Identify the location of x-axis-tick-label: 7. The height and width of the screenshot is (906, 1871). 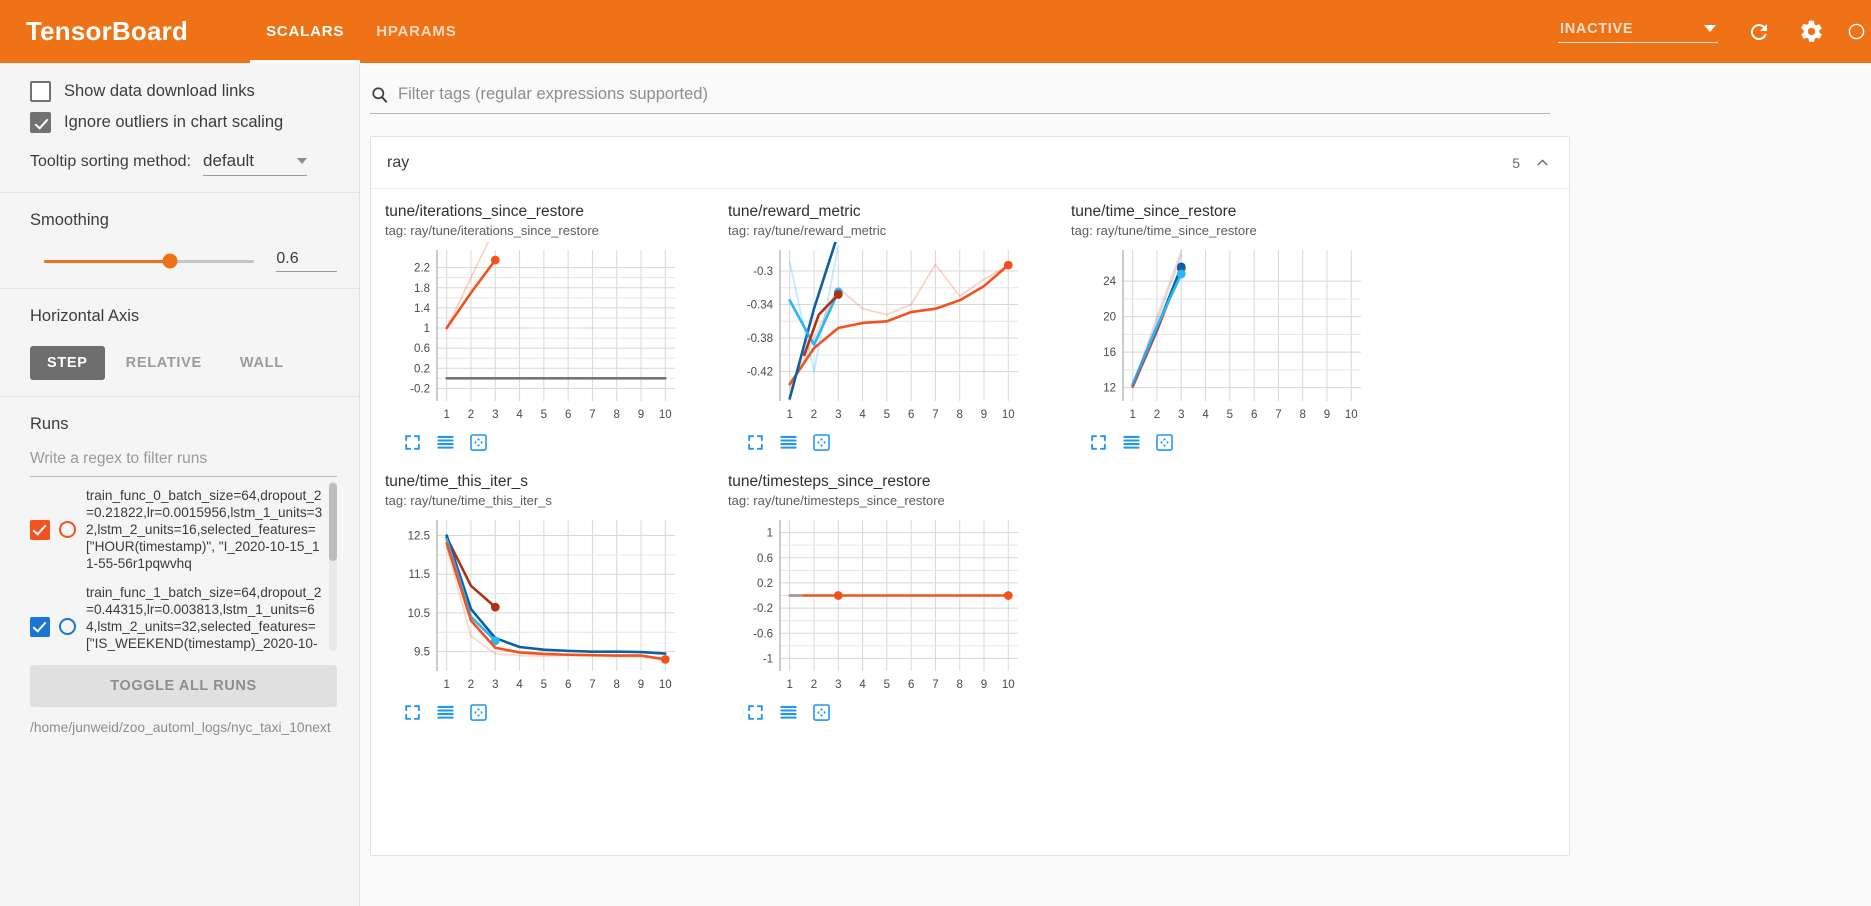
(935, 415).